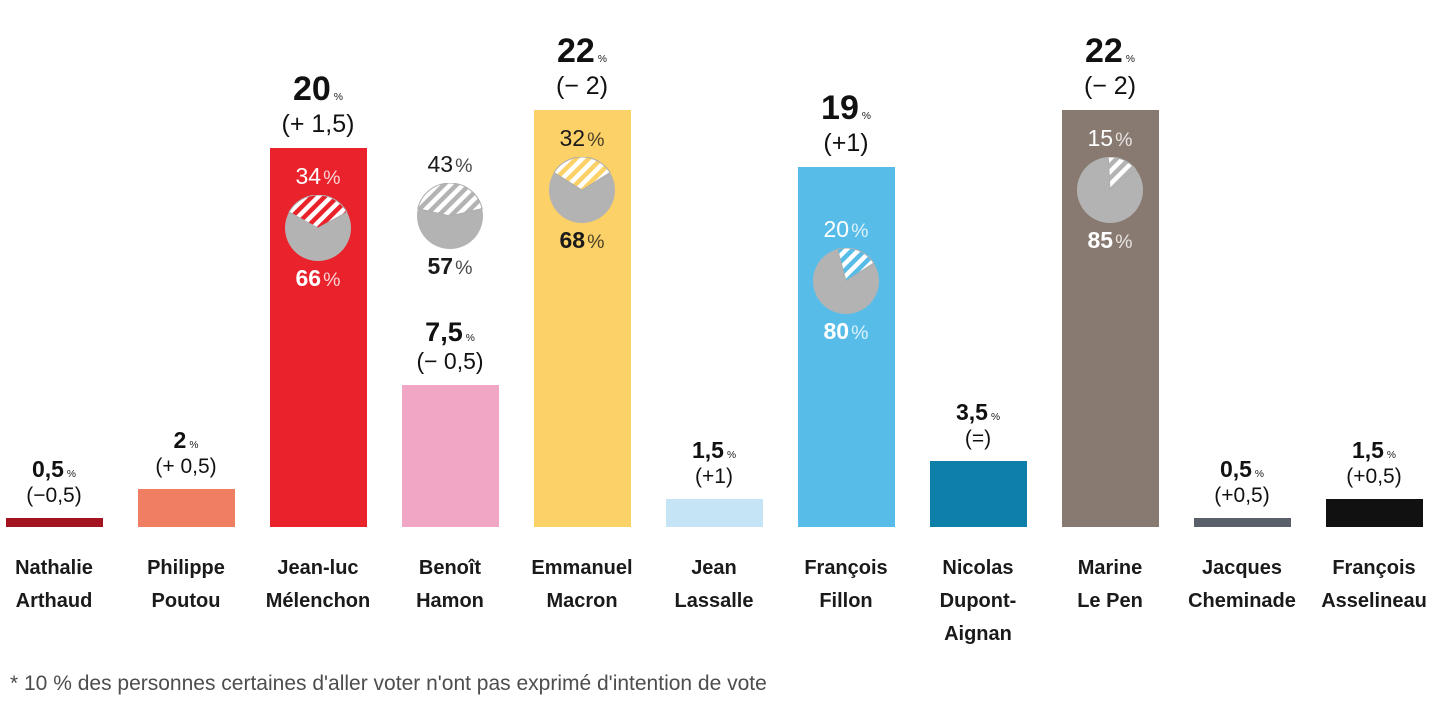  I want to click on bars-zone: 19% (+1) 20% 80%, so click(846, 263).